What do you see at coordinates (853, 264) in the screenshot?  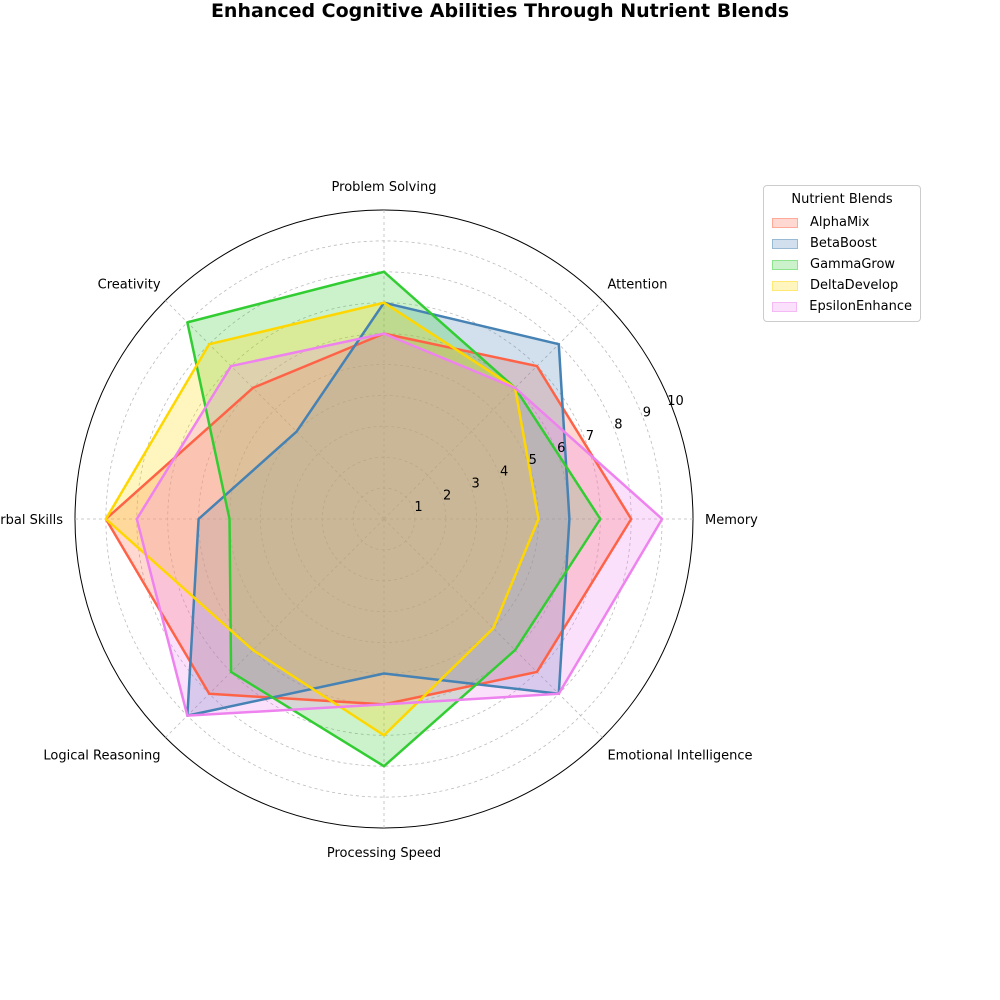 I see `legend-label: GammaGrow` at bounding box center [853, 264].